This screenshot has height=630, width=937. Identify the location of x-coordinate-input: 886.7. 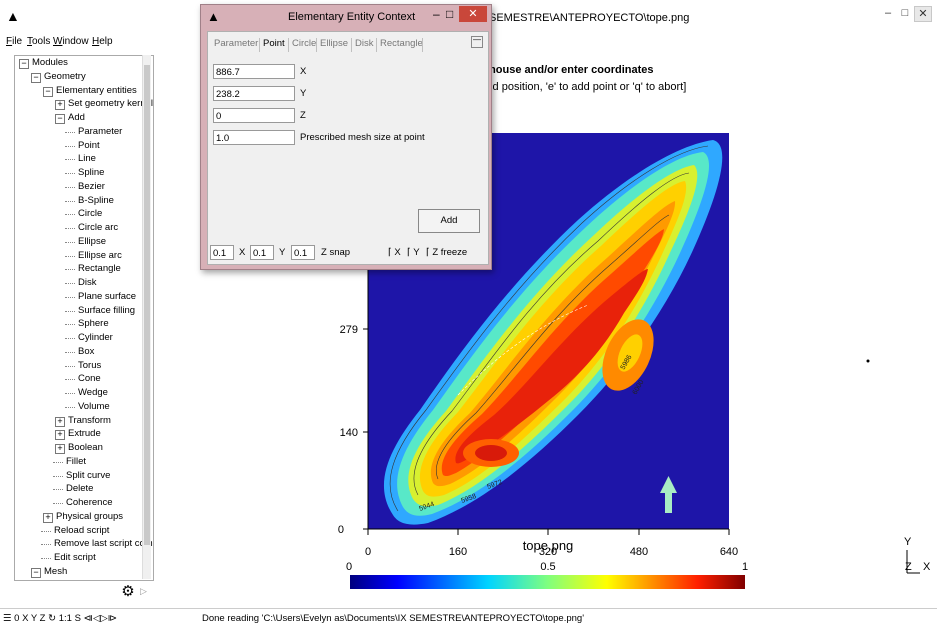
(254, 71).